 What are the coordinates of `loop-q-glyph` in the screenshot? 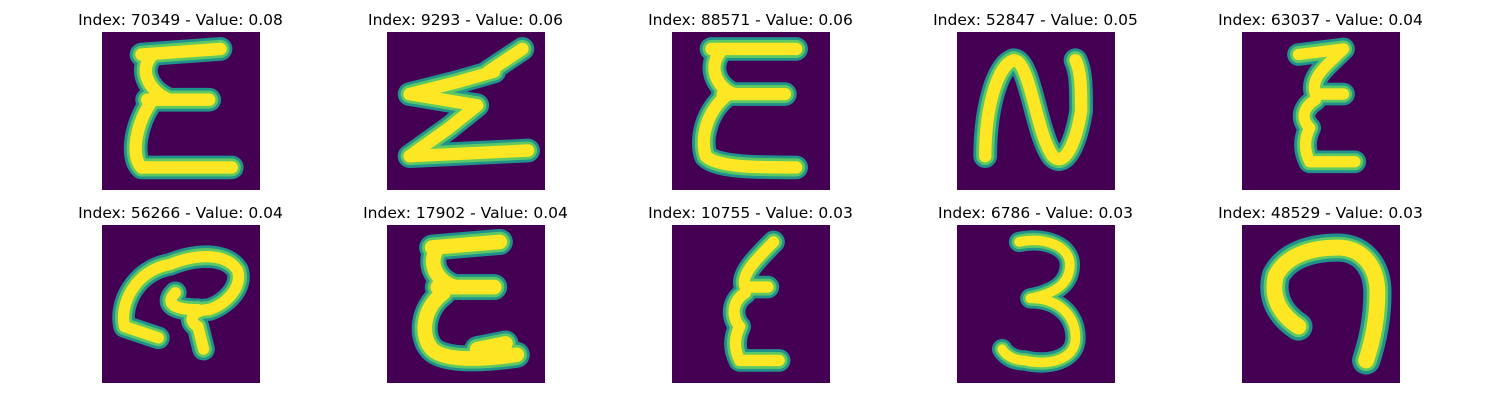 It's located at (181, 303).